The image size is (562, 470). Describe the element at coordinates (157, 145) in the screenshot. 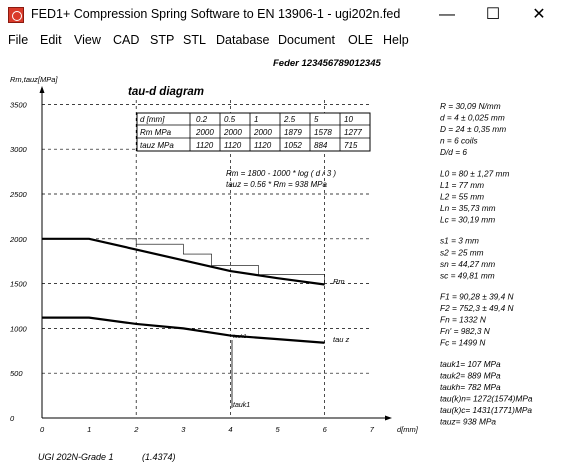

I see `table-cell: tauz MPa` at that location.